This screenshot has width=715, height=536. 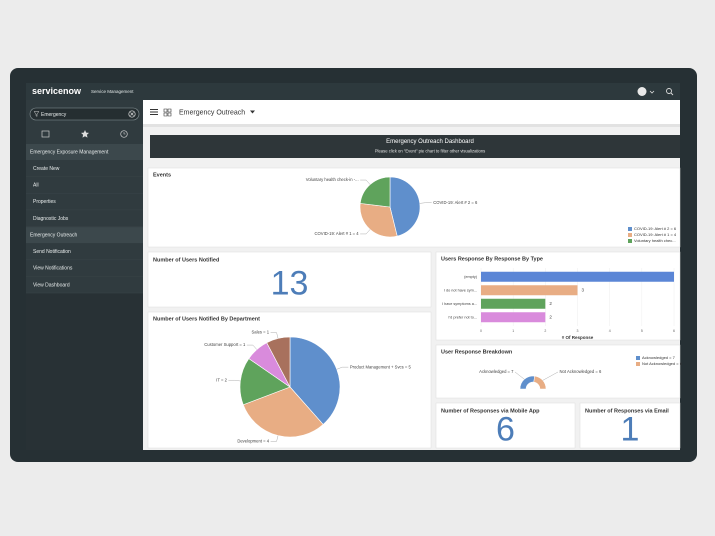 I want to click on segment-label: Not Acknowledged = 6, so click(x=581, y=371).